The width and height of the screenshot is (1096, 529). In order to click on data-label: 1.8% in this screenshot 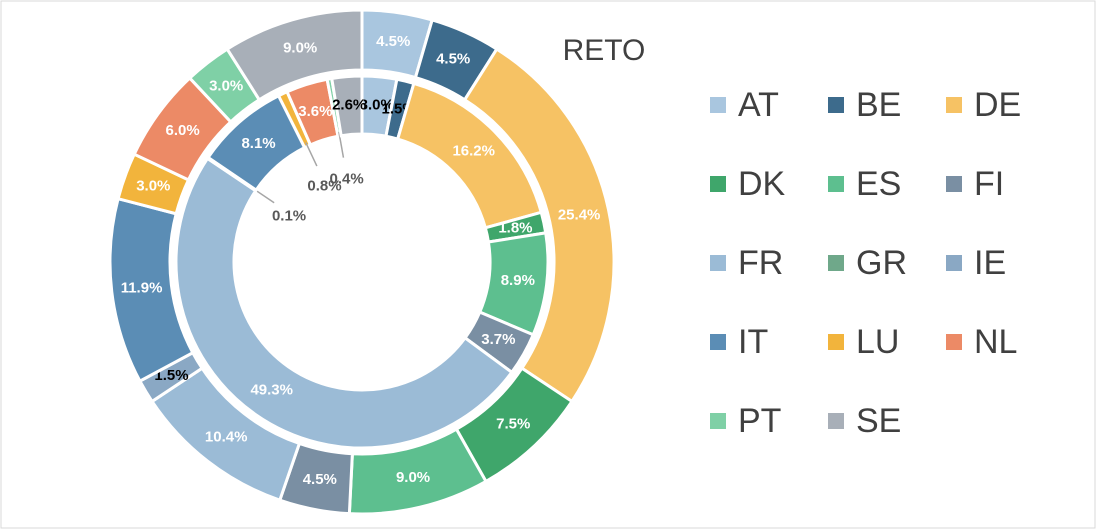, I will do `click(515, 228)`.